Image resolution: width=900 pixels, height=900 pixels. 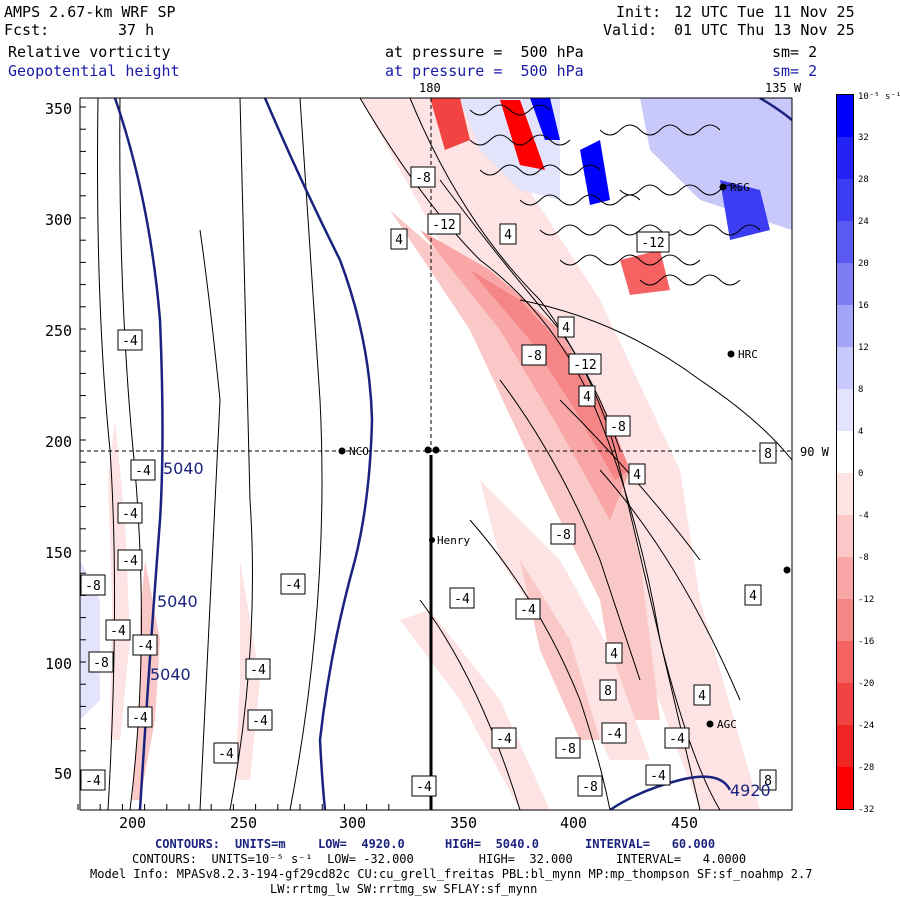 I want to click on vorticity-label-text: -12, so click(x=584, y=365).